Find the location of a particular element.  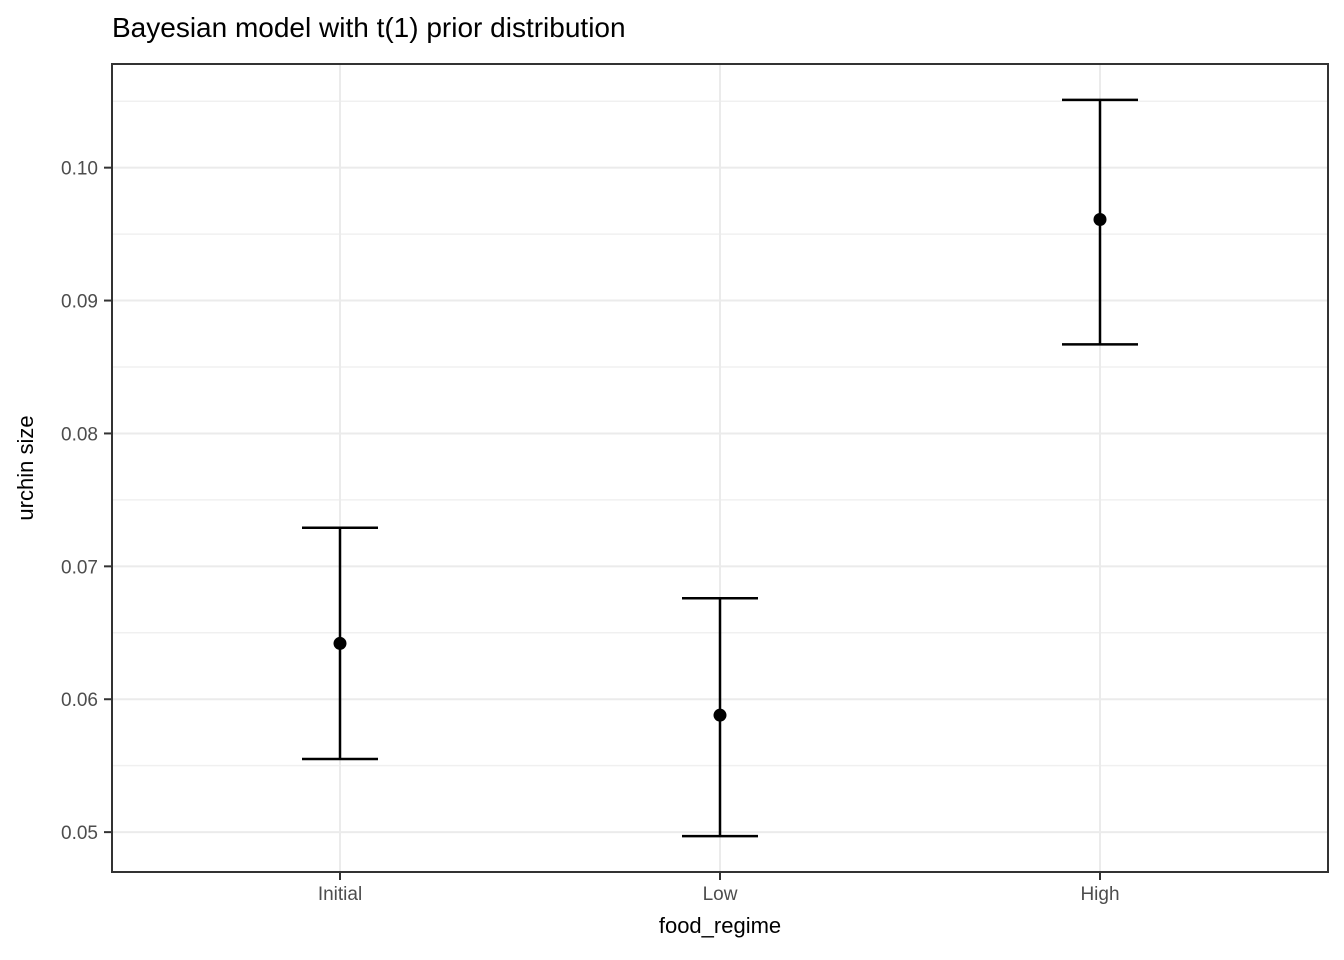

y-tick-label: 0.05 is located at coordinates (79, 833).